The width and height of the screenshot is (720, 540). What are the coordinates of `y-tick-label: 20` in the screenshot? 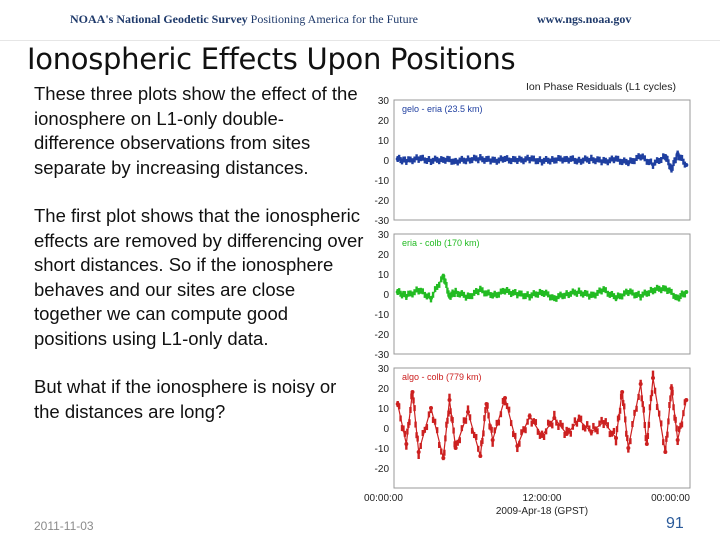 It's located at (384, 255).